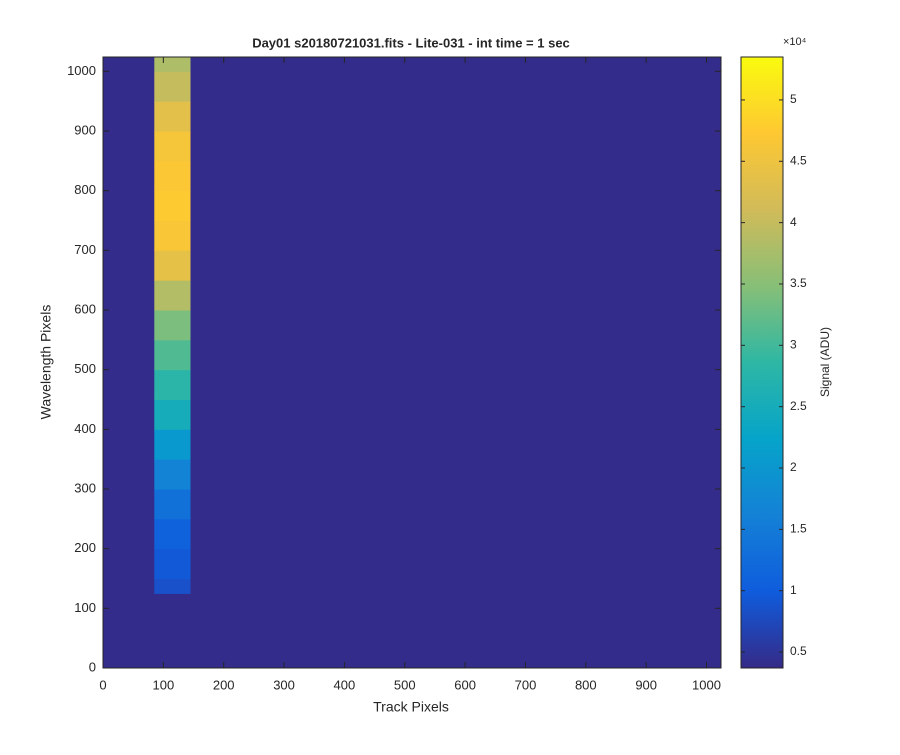 This screenshot has height=755, width=900. Describe the element at coordinates (81, 70) in the screenshot. I see `y-tick-label: 1000` at that location.